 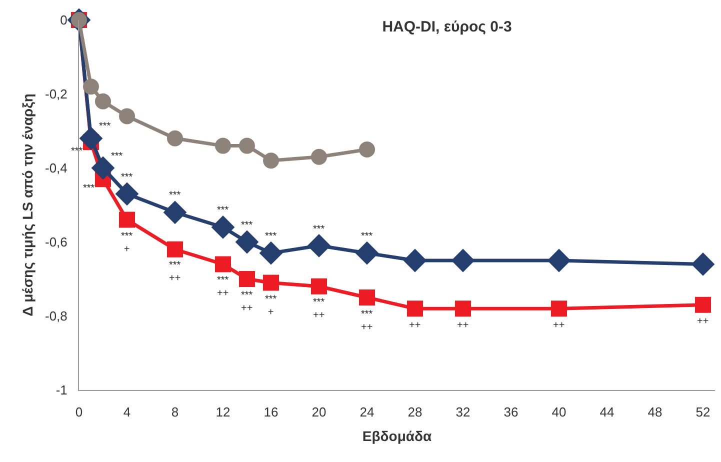 I want to click on x-tick-label: 16, so click(x=271, y=412).